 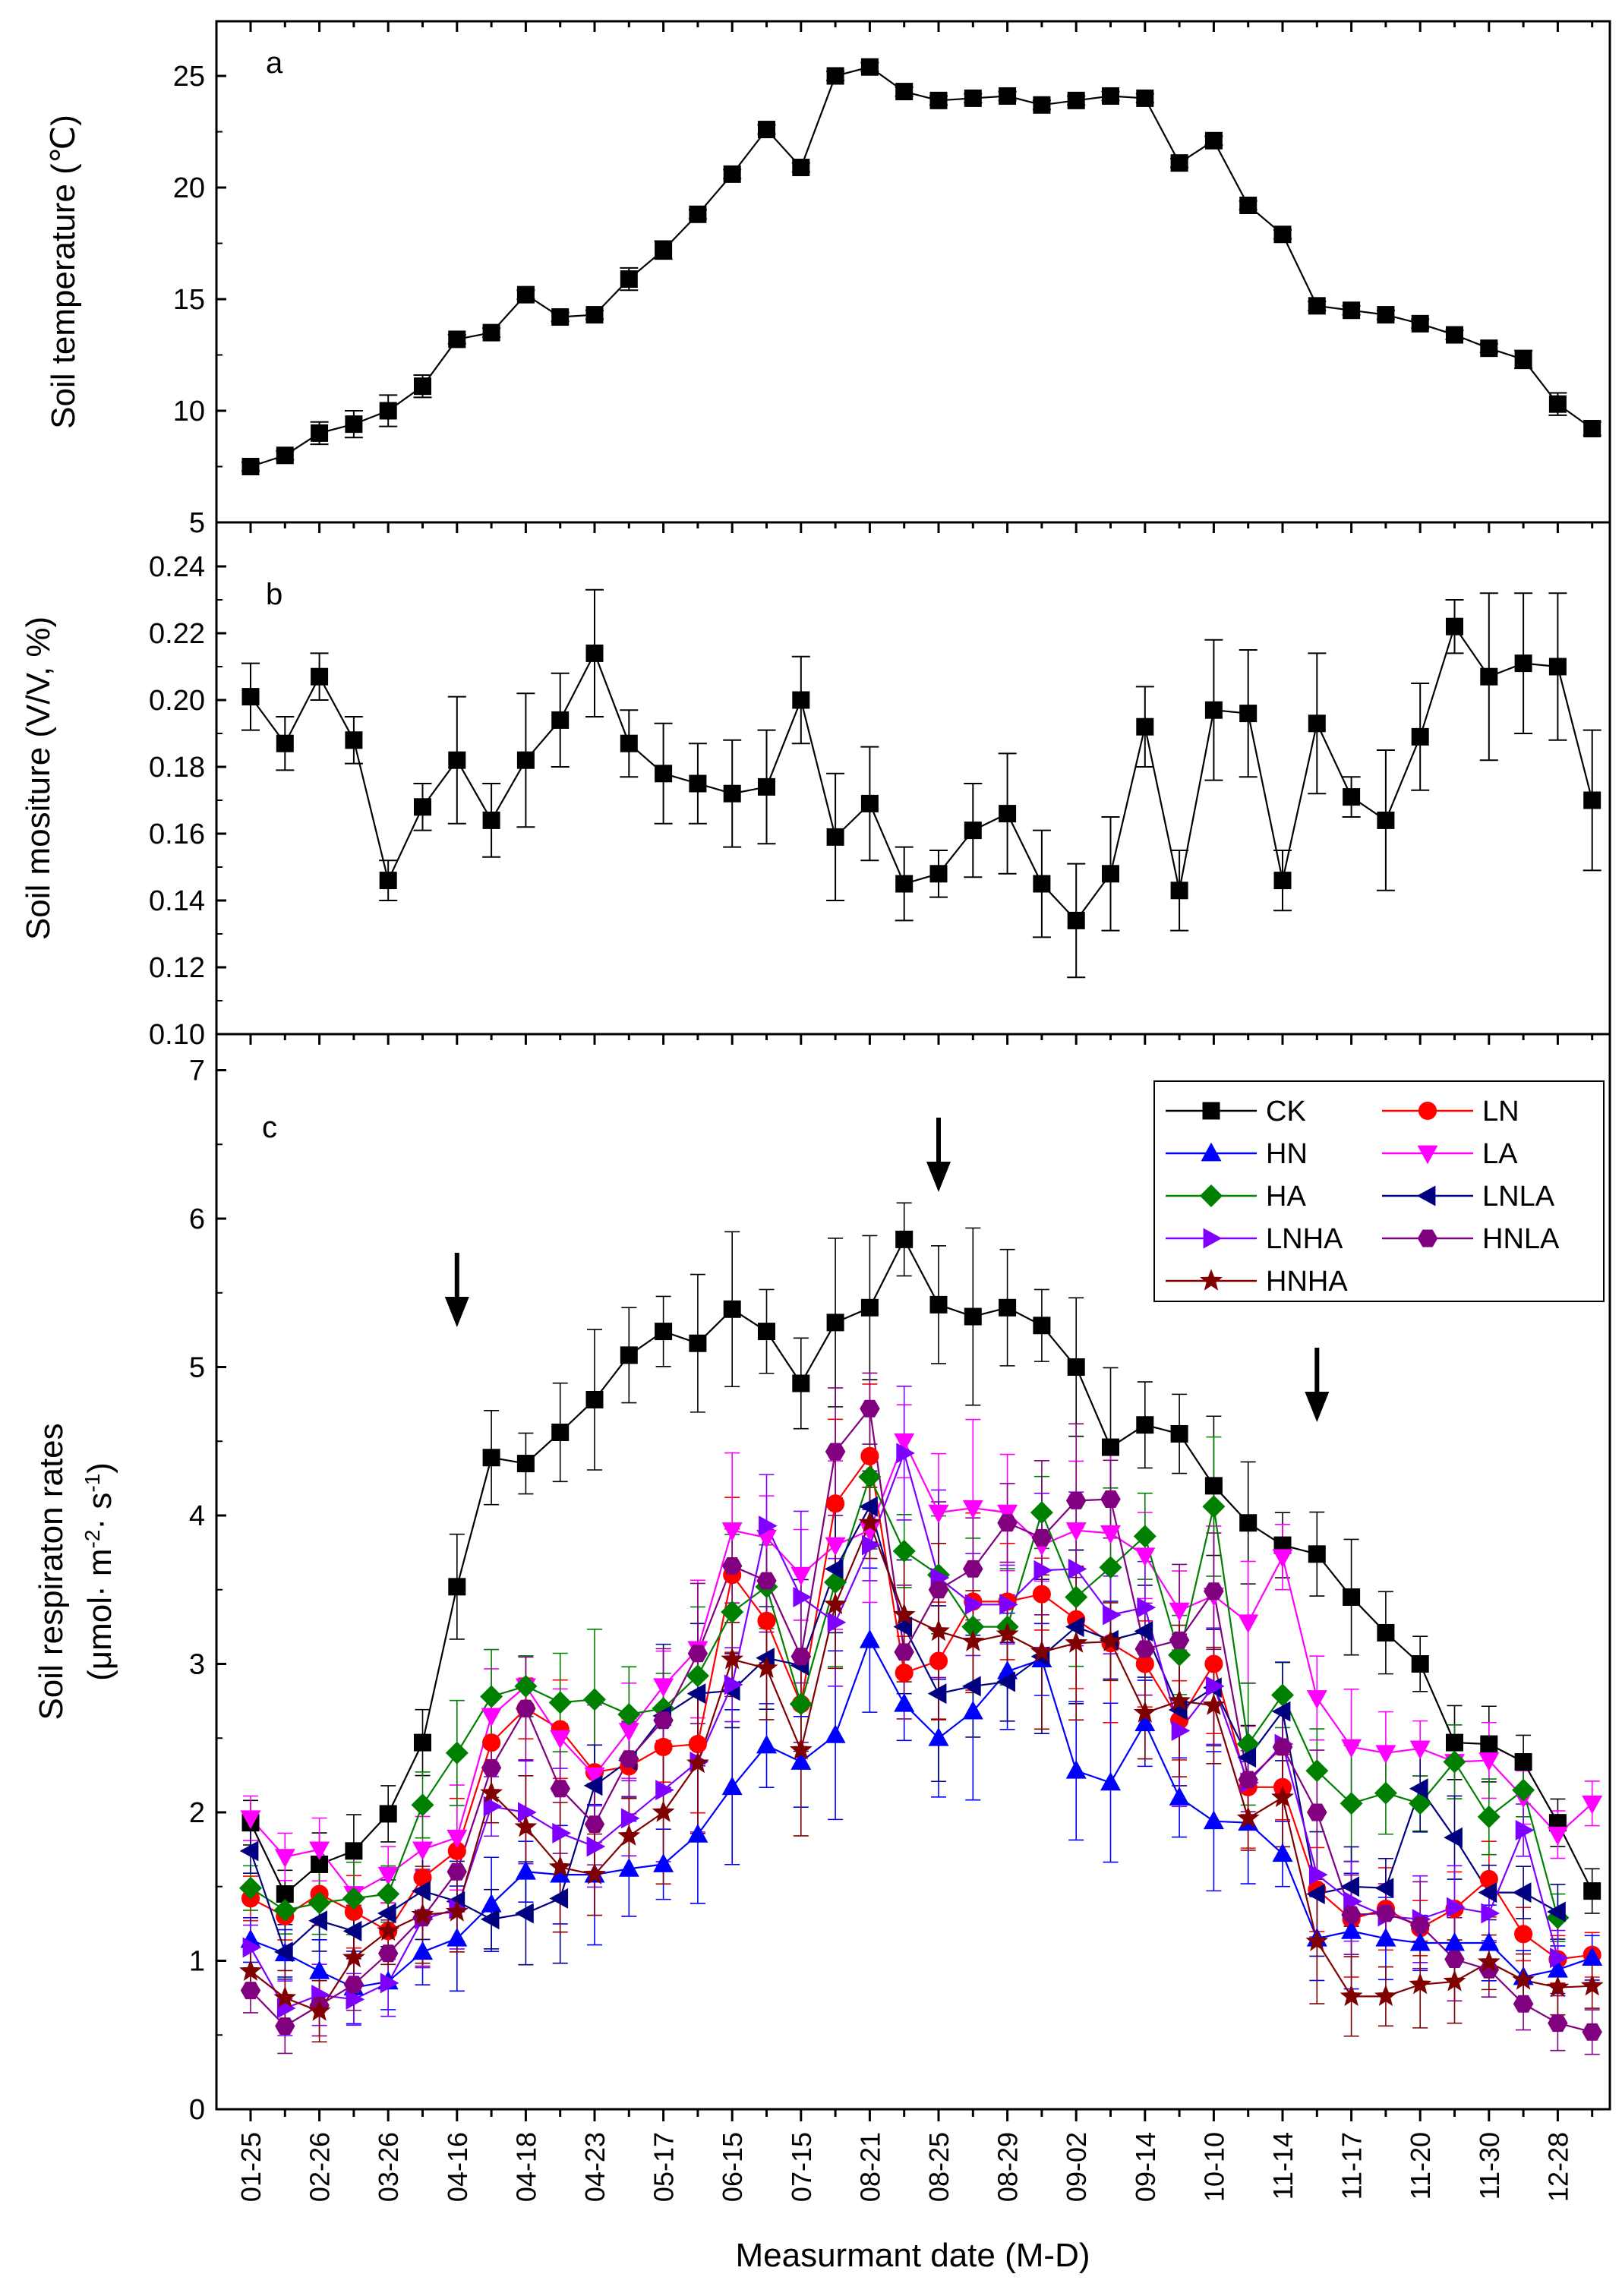 I want to click on panel-b-ytick-label: 0.20, so click(x=177, y=701).